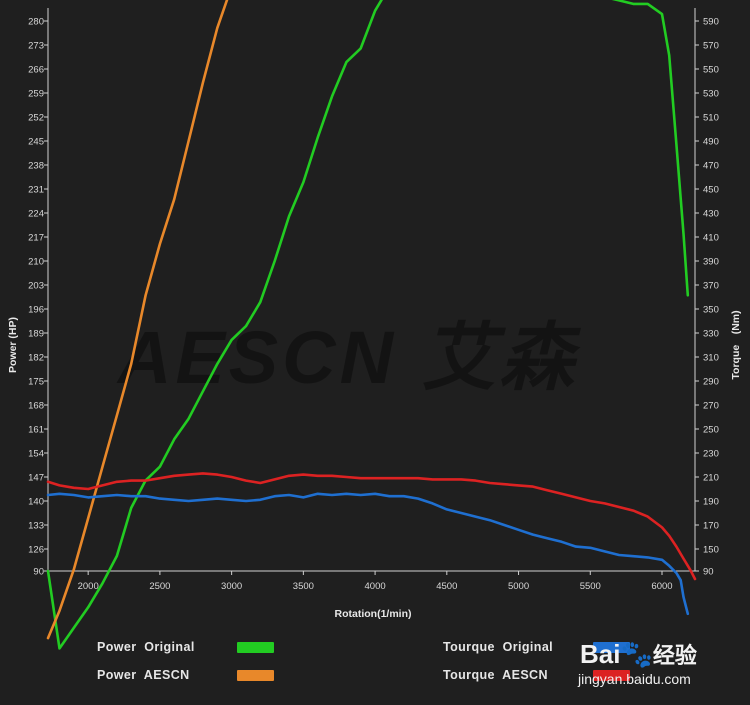  What do you see at coordinates (711, 526) in the screenshot?
I see `y-right-tick-label: 170` at bounding box center [711, 526].